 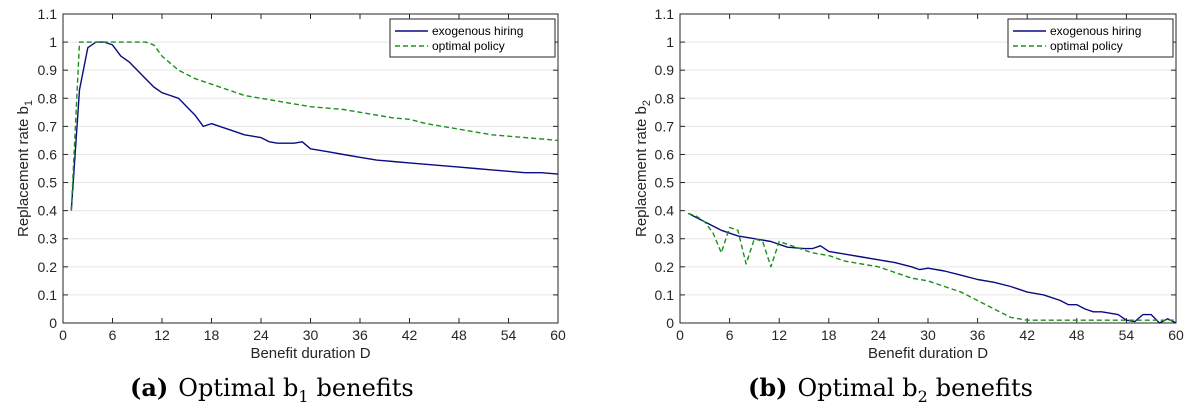 What do you see at coordinates (647, 103) in the screenshot?
I see `y-axis-label-sub: 2` at bounding box center [647, 103].